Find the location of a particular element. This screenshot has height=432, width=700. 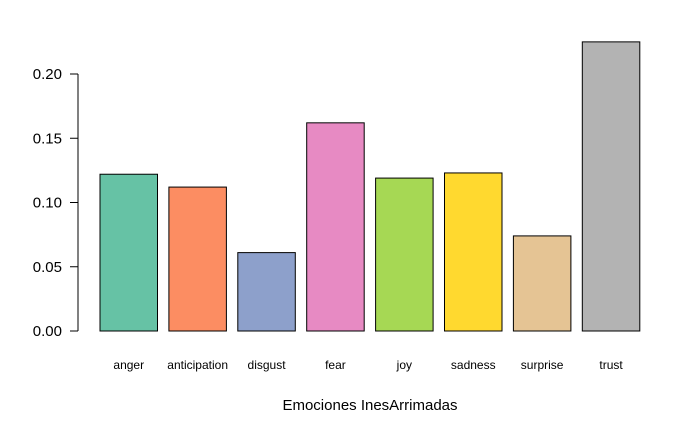

x-category-label: anticipation is located at coordinates (197, 365).